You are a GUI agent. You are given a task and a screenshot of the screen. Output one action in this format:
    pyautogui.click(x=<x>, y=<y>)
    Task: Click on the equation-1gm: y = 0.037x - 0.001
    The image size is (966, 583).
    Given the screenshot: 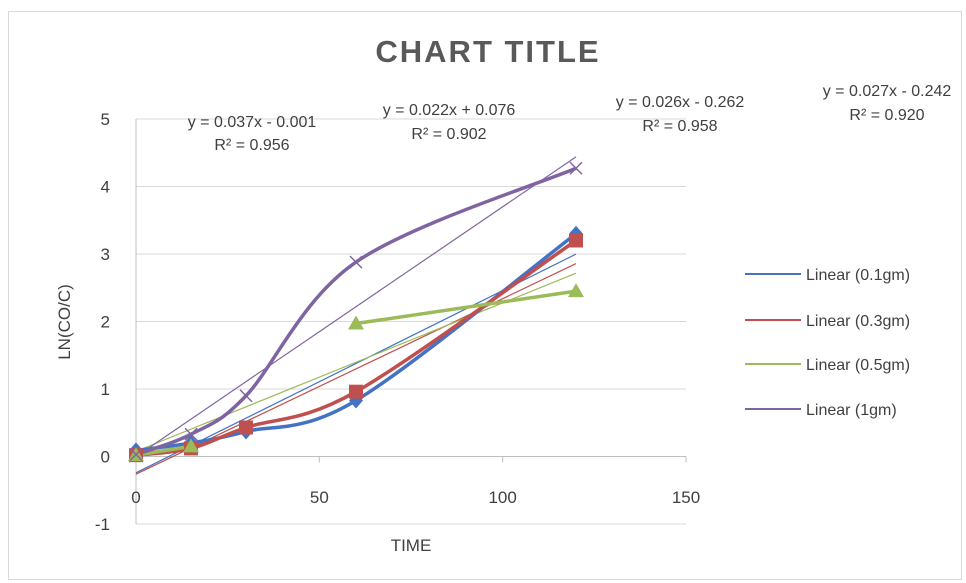 What is the action you would take?
    pyautogui.click(x=252, y=122)
    